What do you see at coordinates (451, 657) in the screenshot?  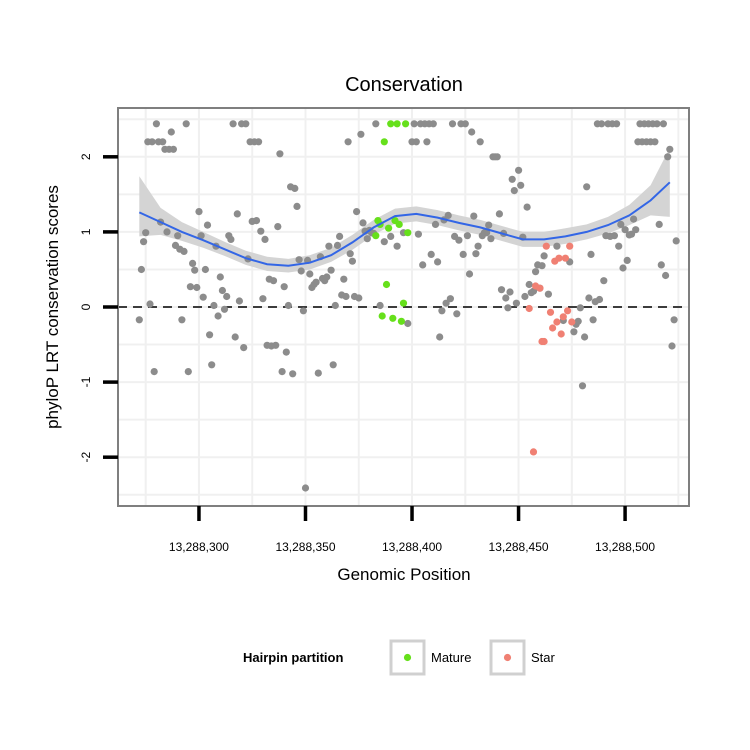 I see `legend-label-mature: Mature` at bounding box center [451, 657].